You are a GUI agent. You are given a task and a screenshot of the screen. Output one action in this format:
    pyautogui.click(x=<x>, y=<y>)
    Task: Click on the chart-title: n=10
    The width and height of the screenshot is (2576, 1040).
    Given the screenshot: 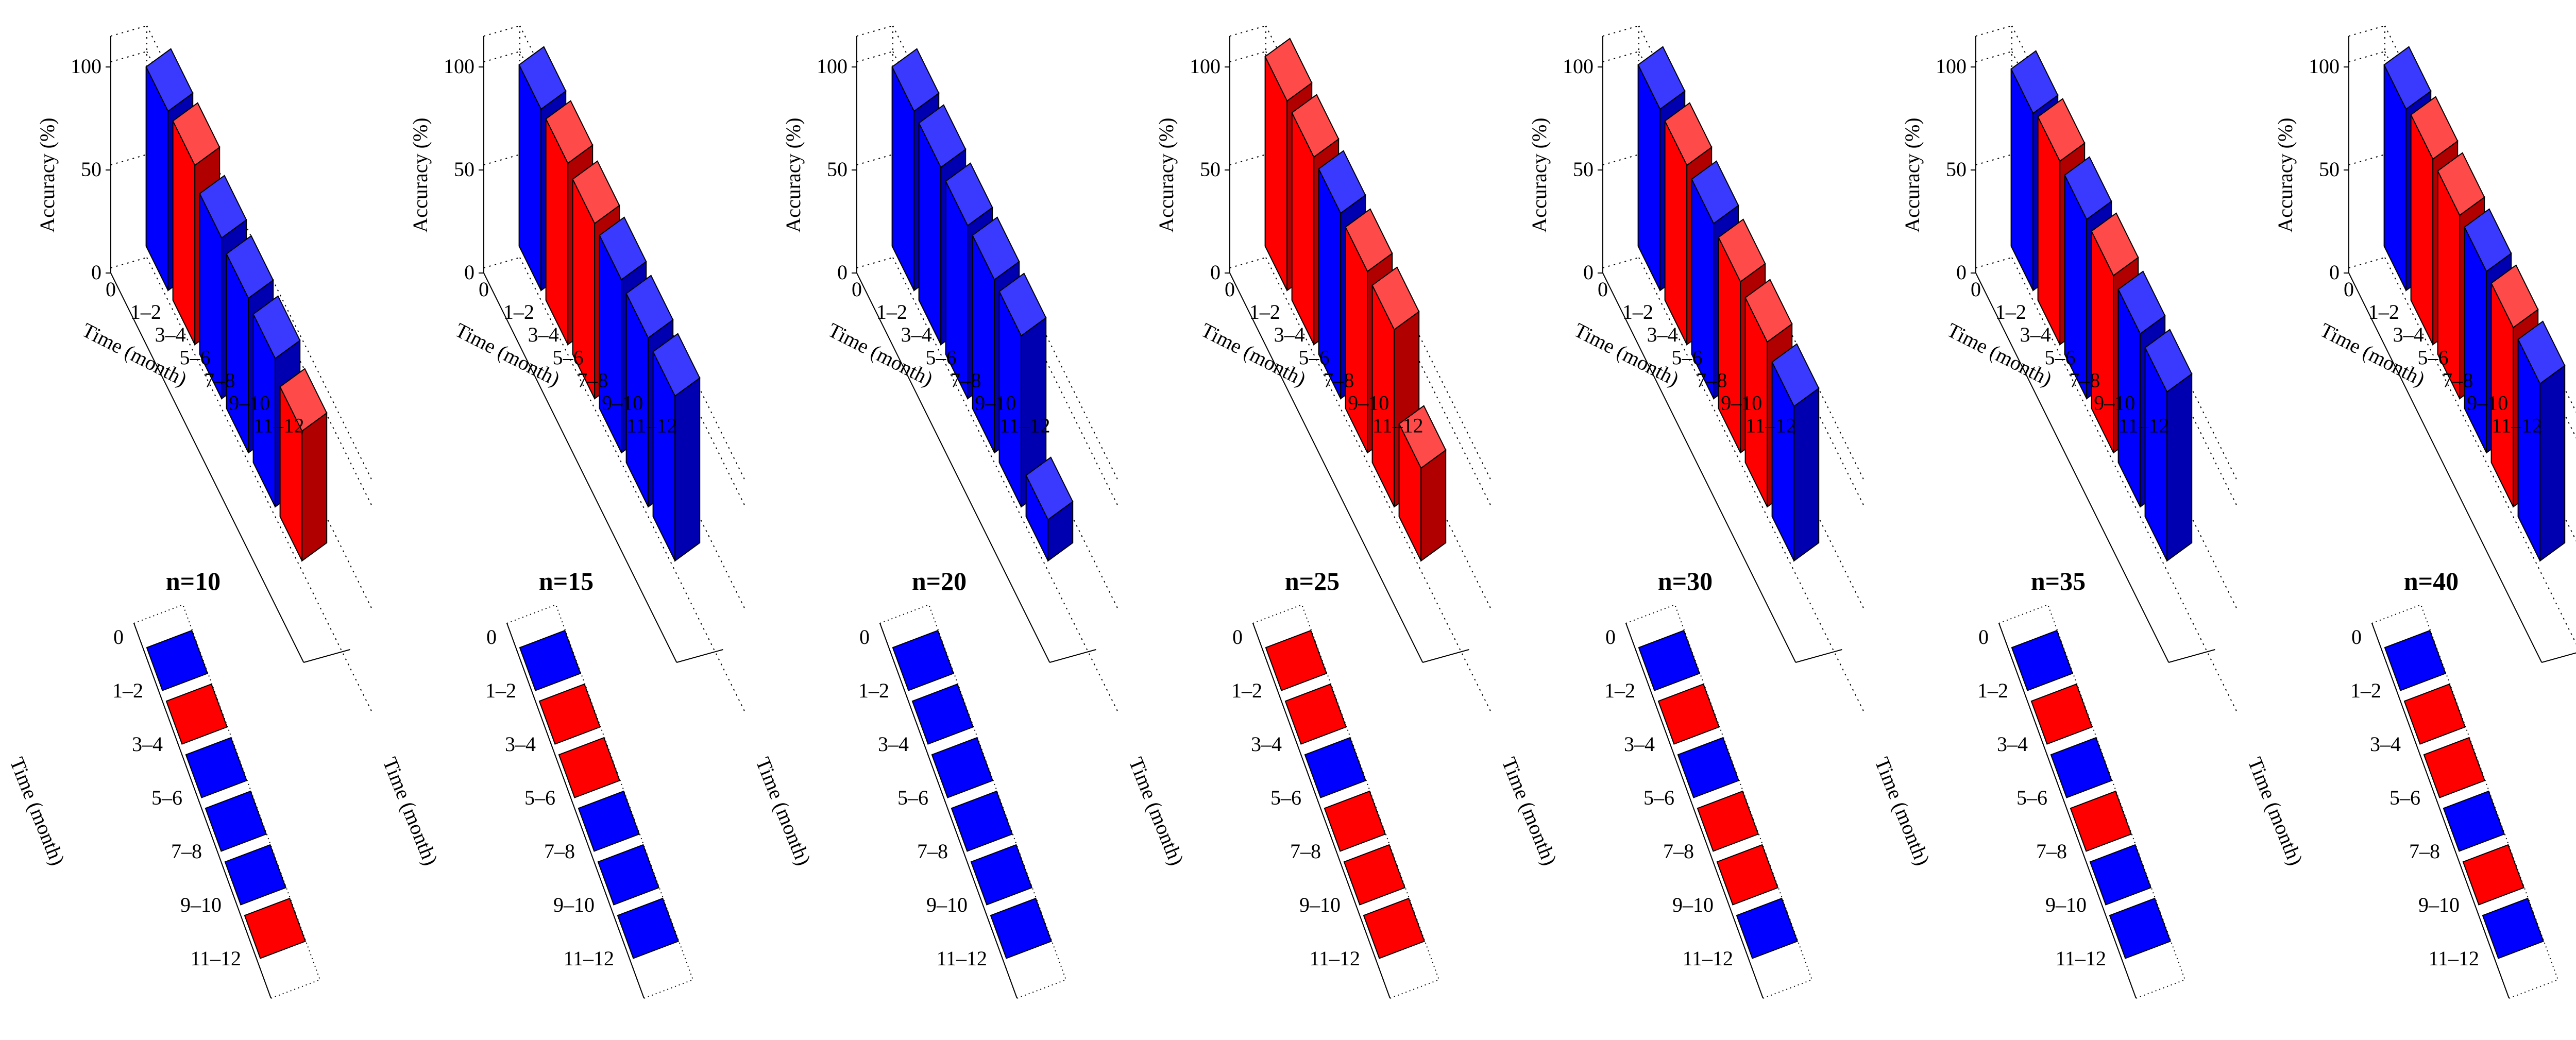 What is the action you would take?
    pyautogui.click(x=193, y=581)
    